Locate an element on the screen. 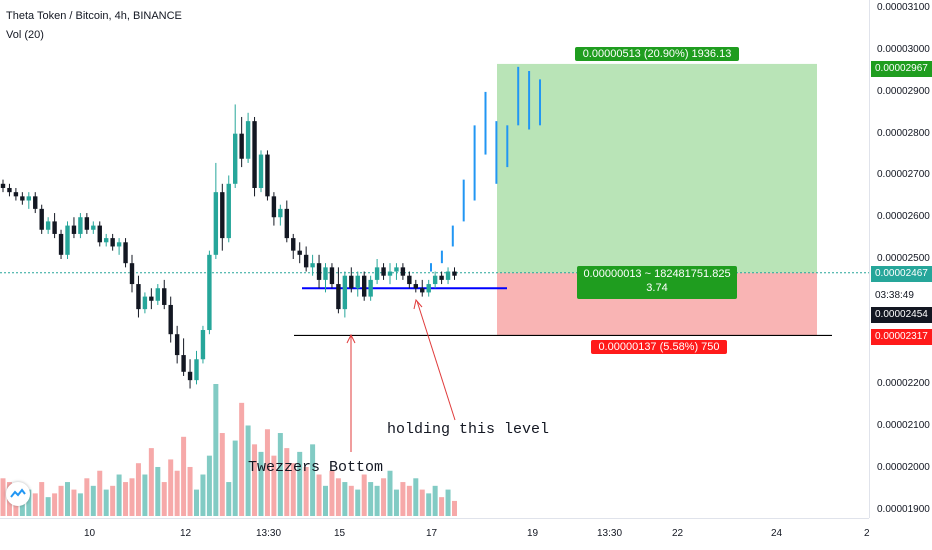 The image size is (932, 550). price-tag-target: 0.00002967 is located at coordinates (901, 69).